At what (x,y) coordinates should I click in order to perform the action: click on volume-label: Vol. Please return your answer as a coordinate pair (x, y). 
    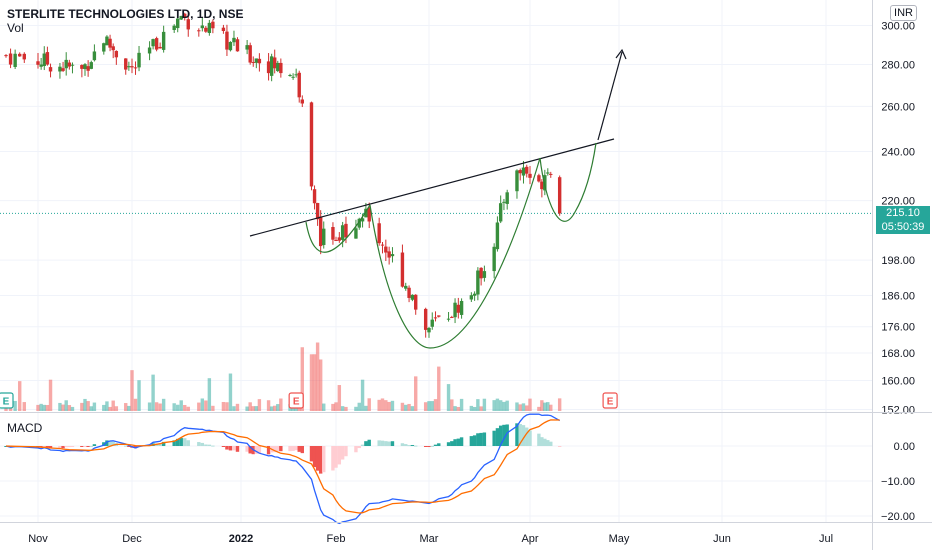
    Looking at the image, I should click on (15, 28).